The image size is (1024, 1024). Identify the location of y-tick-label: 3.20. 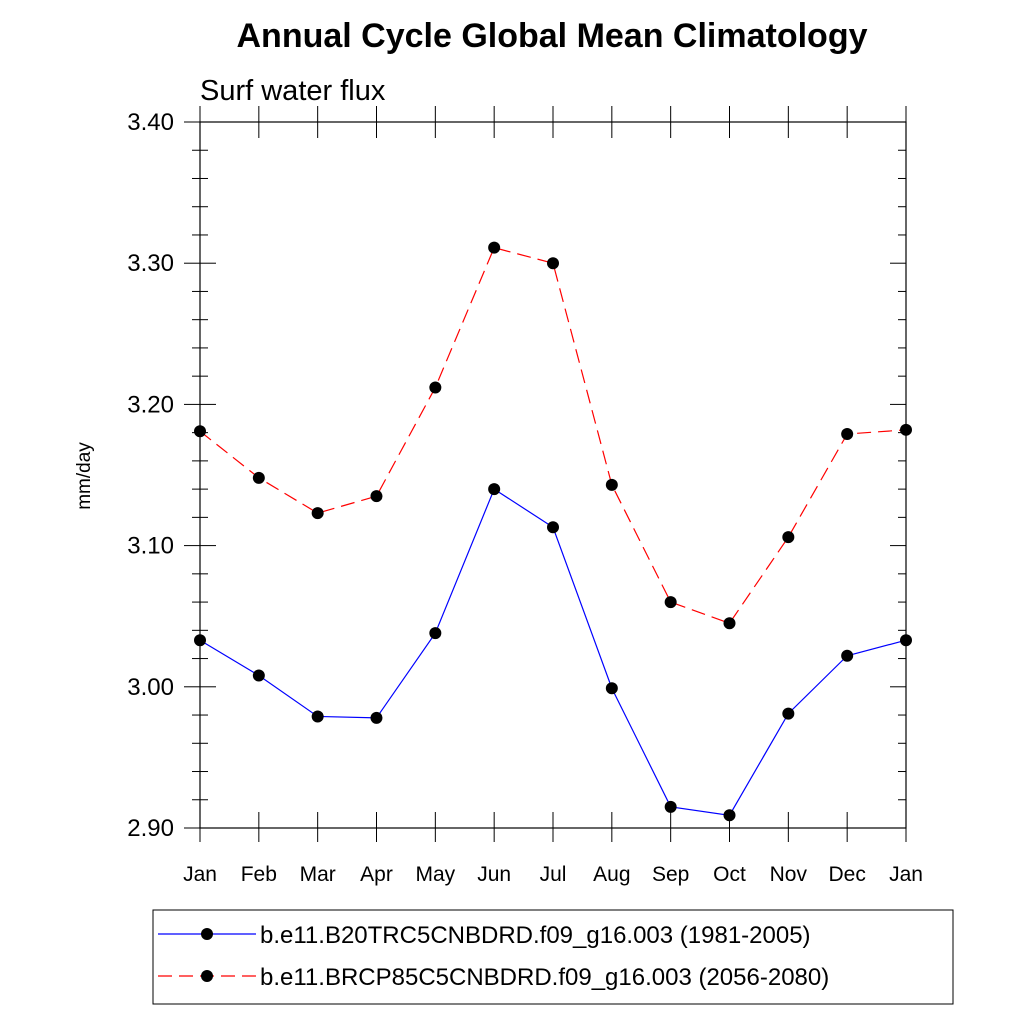
(150, 404).